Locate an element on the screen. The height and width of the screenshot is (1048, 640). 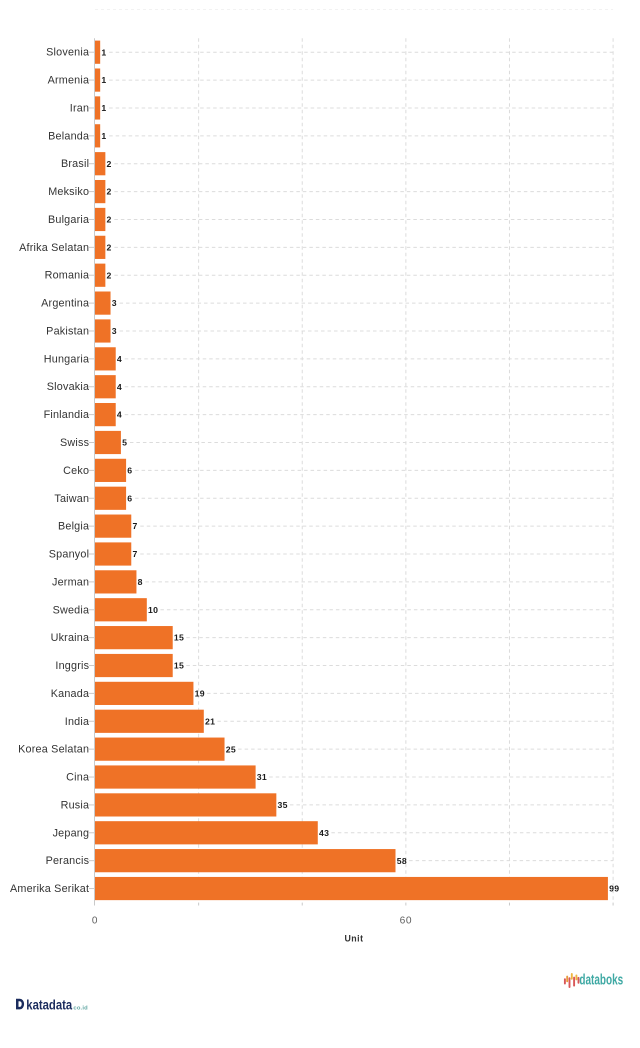
svg-text: Inggris is located at coordinates (72, 666).